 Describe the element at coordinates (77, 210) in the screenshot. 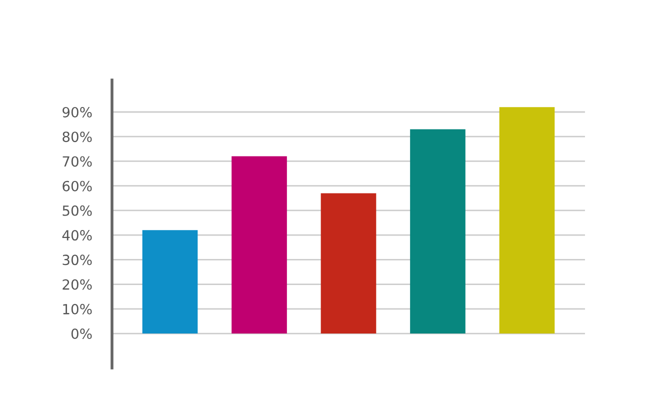

I see `y-tick-label: 50%` at that location.